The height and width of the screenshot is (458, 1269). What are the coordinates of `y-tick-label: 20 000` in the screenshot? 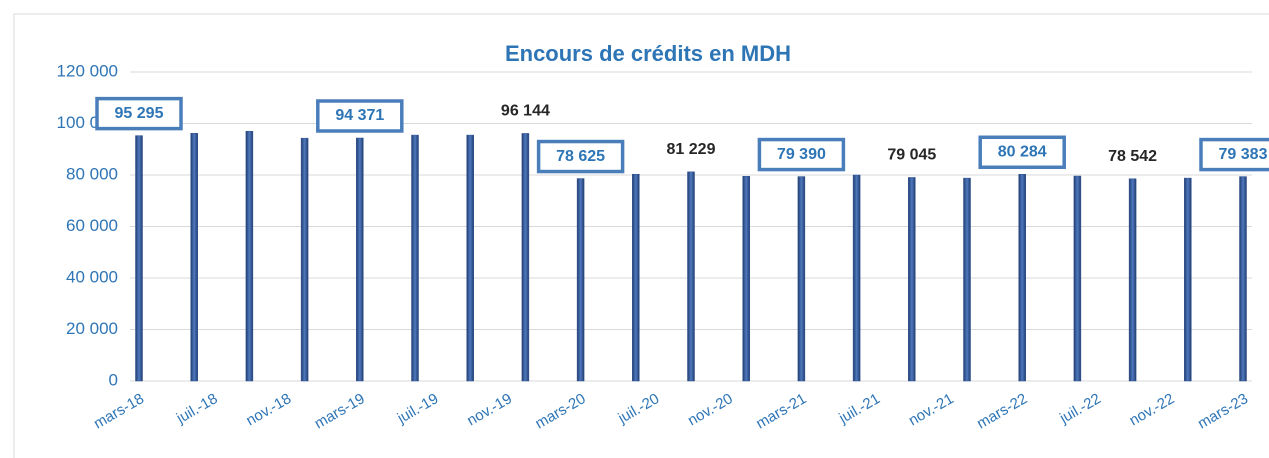 It's located at (92, 328).